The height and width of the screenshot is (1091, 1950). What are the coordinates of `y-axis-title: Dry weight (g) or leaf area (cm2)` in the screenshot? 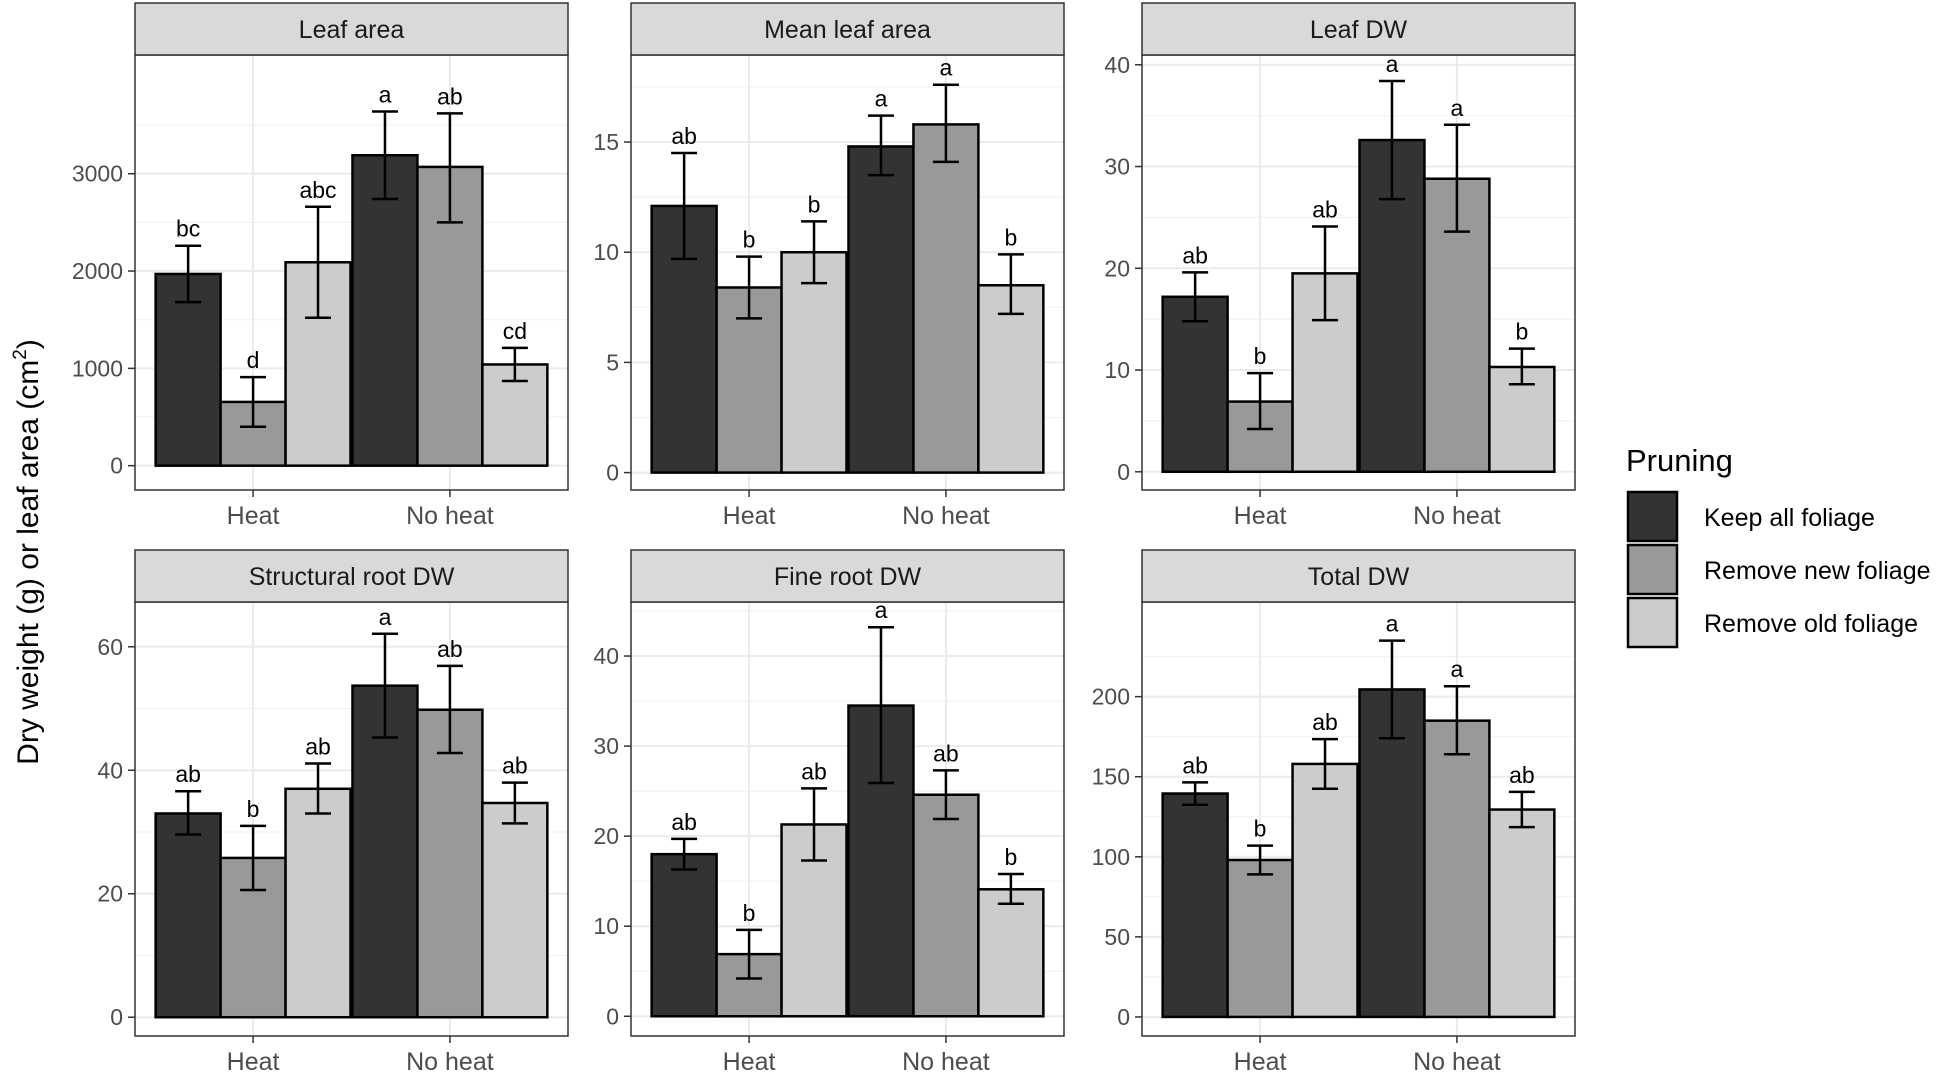 It's located at (27, 552).